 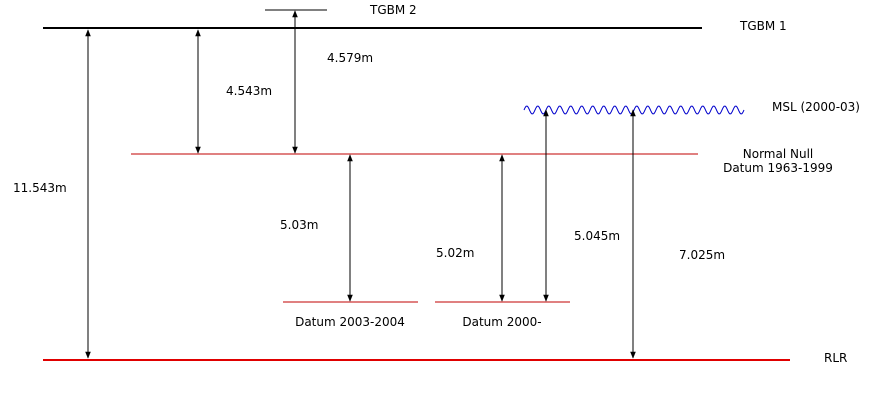 I want to click on measure-msl-datum-2000: 5.045m, so click(x=597, y=236).